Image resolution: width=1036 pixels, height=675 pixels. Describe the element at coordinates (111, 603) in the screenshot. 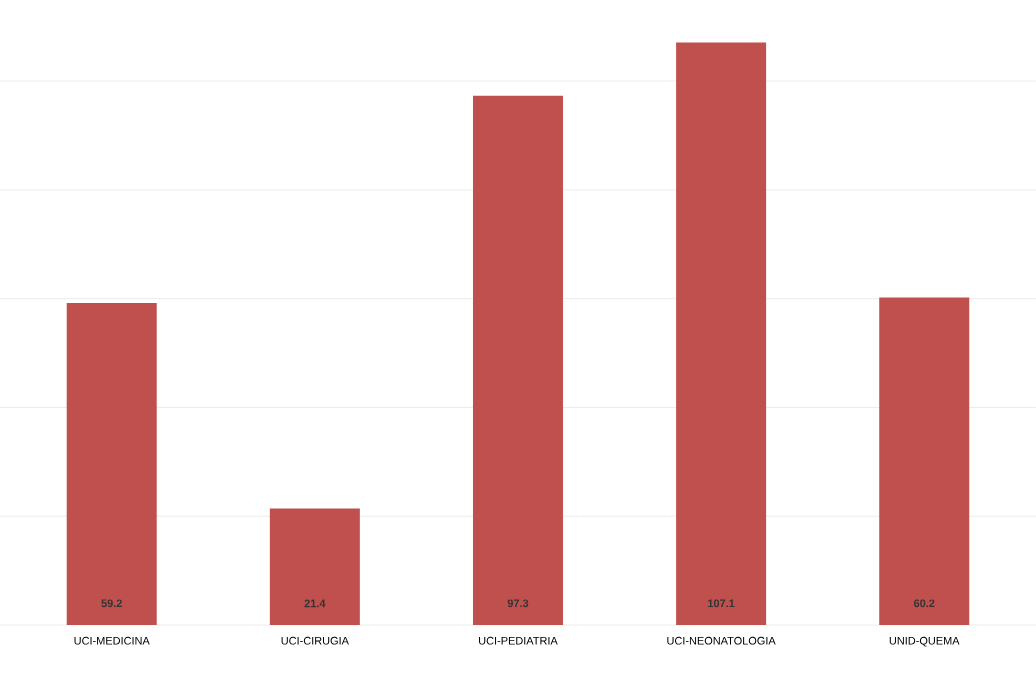

I see `data-label: 59.2` at that location.